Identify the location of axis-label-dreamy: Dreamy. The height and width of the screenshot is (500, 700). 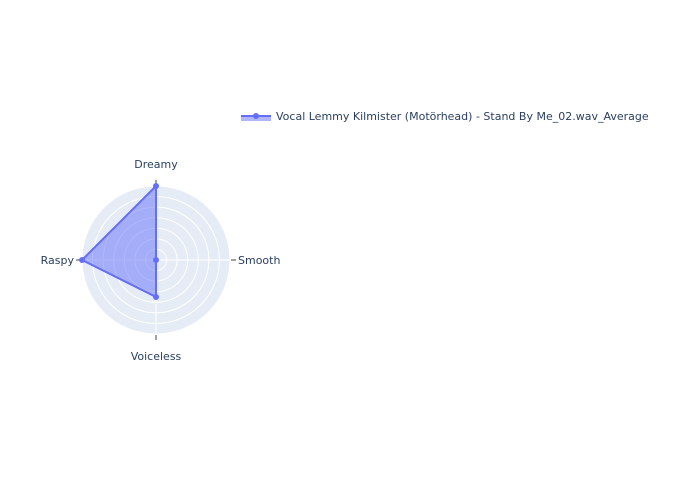
(156, 164).